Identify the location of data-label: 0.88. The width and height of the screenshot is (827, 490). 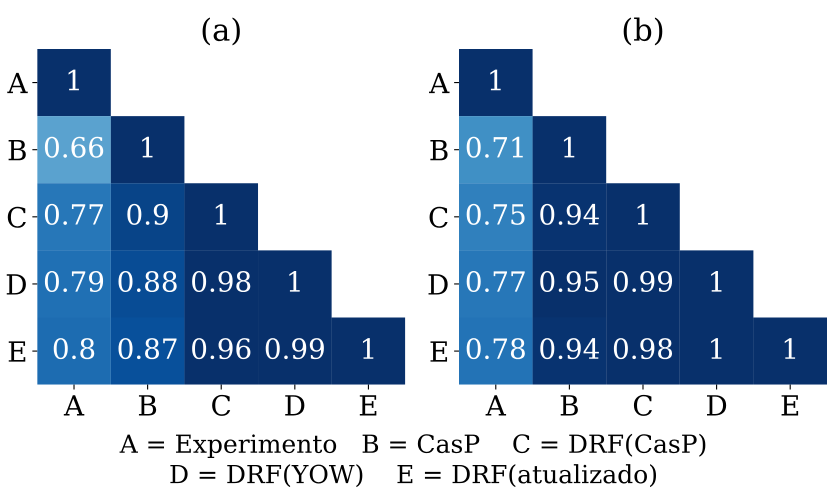
(147, 281).